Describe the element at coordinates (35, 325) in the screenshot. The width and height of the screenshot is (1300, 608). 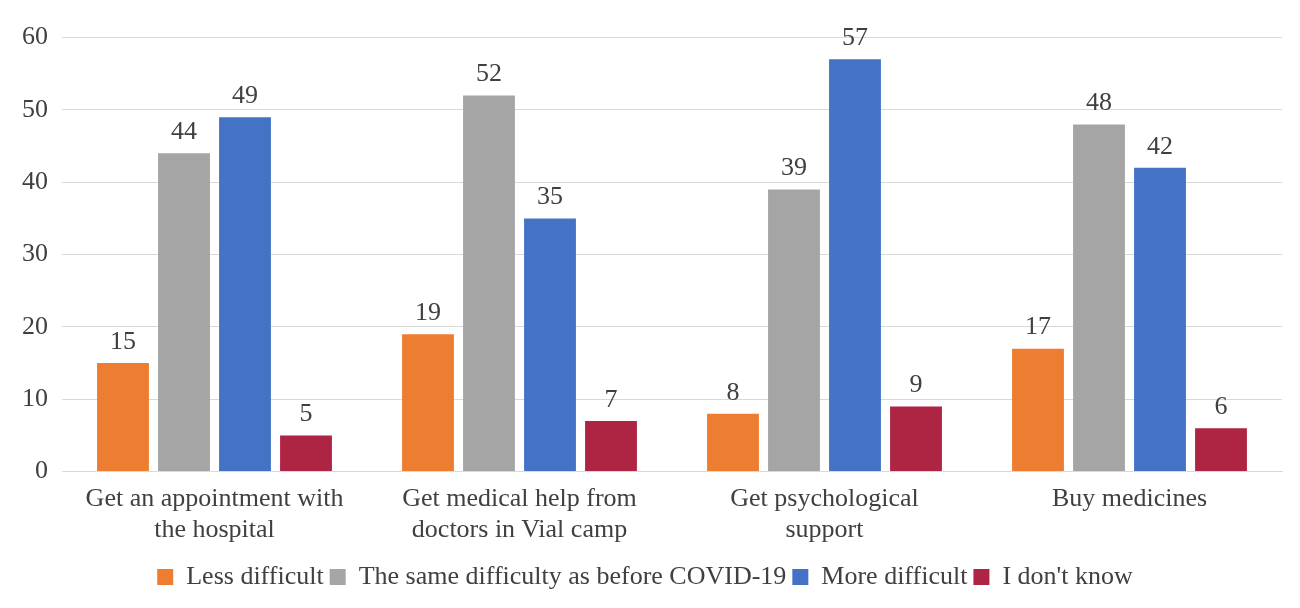
I see `y-tick-label: 20` at that location.